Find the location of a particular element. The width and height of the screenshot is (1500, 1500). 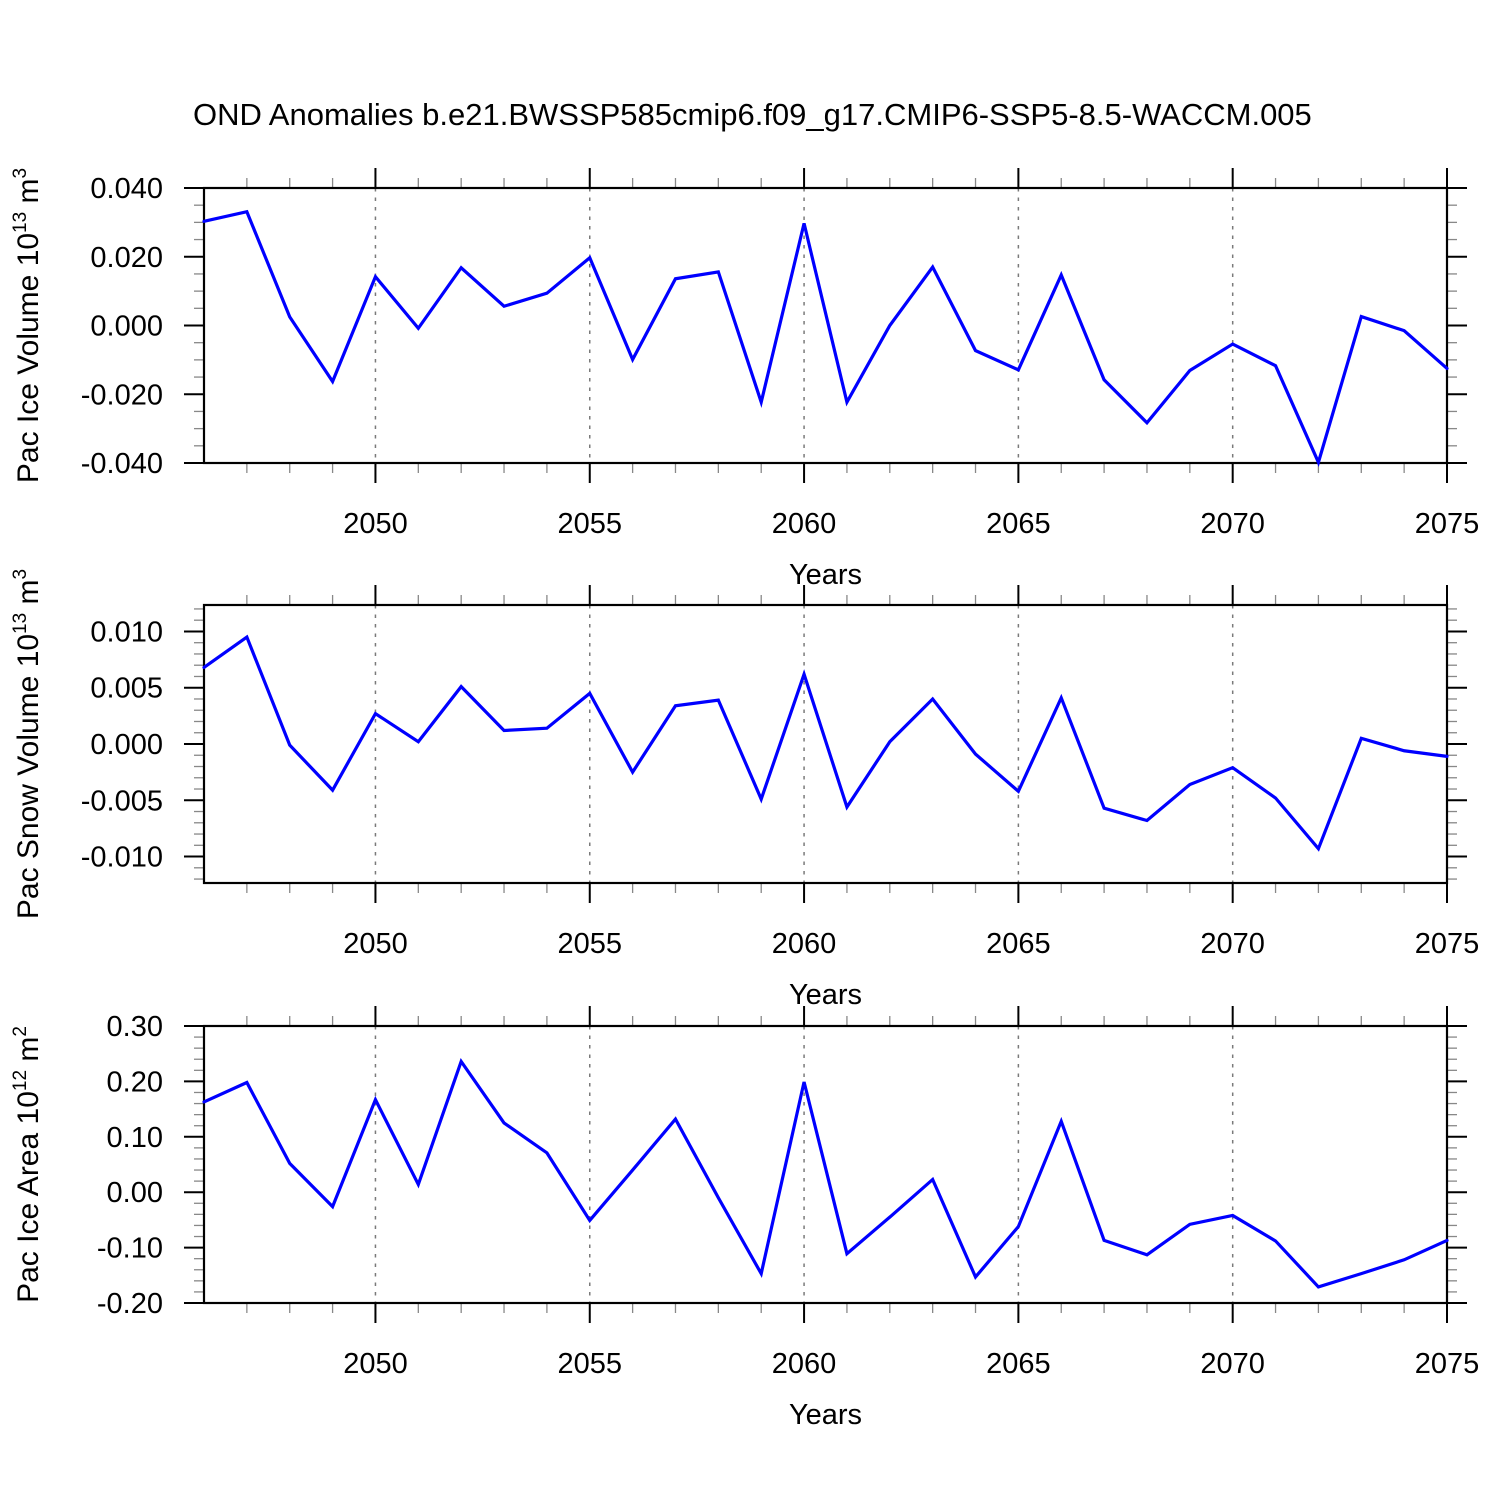

series-line-pac-ice-volume is located at coordinates (825, 338).